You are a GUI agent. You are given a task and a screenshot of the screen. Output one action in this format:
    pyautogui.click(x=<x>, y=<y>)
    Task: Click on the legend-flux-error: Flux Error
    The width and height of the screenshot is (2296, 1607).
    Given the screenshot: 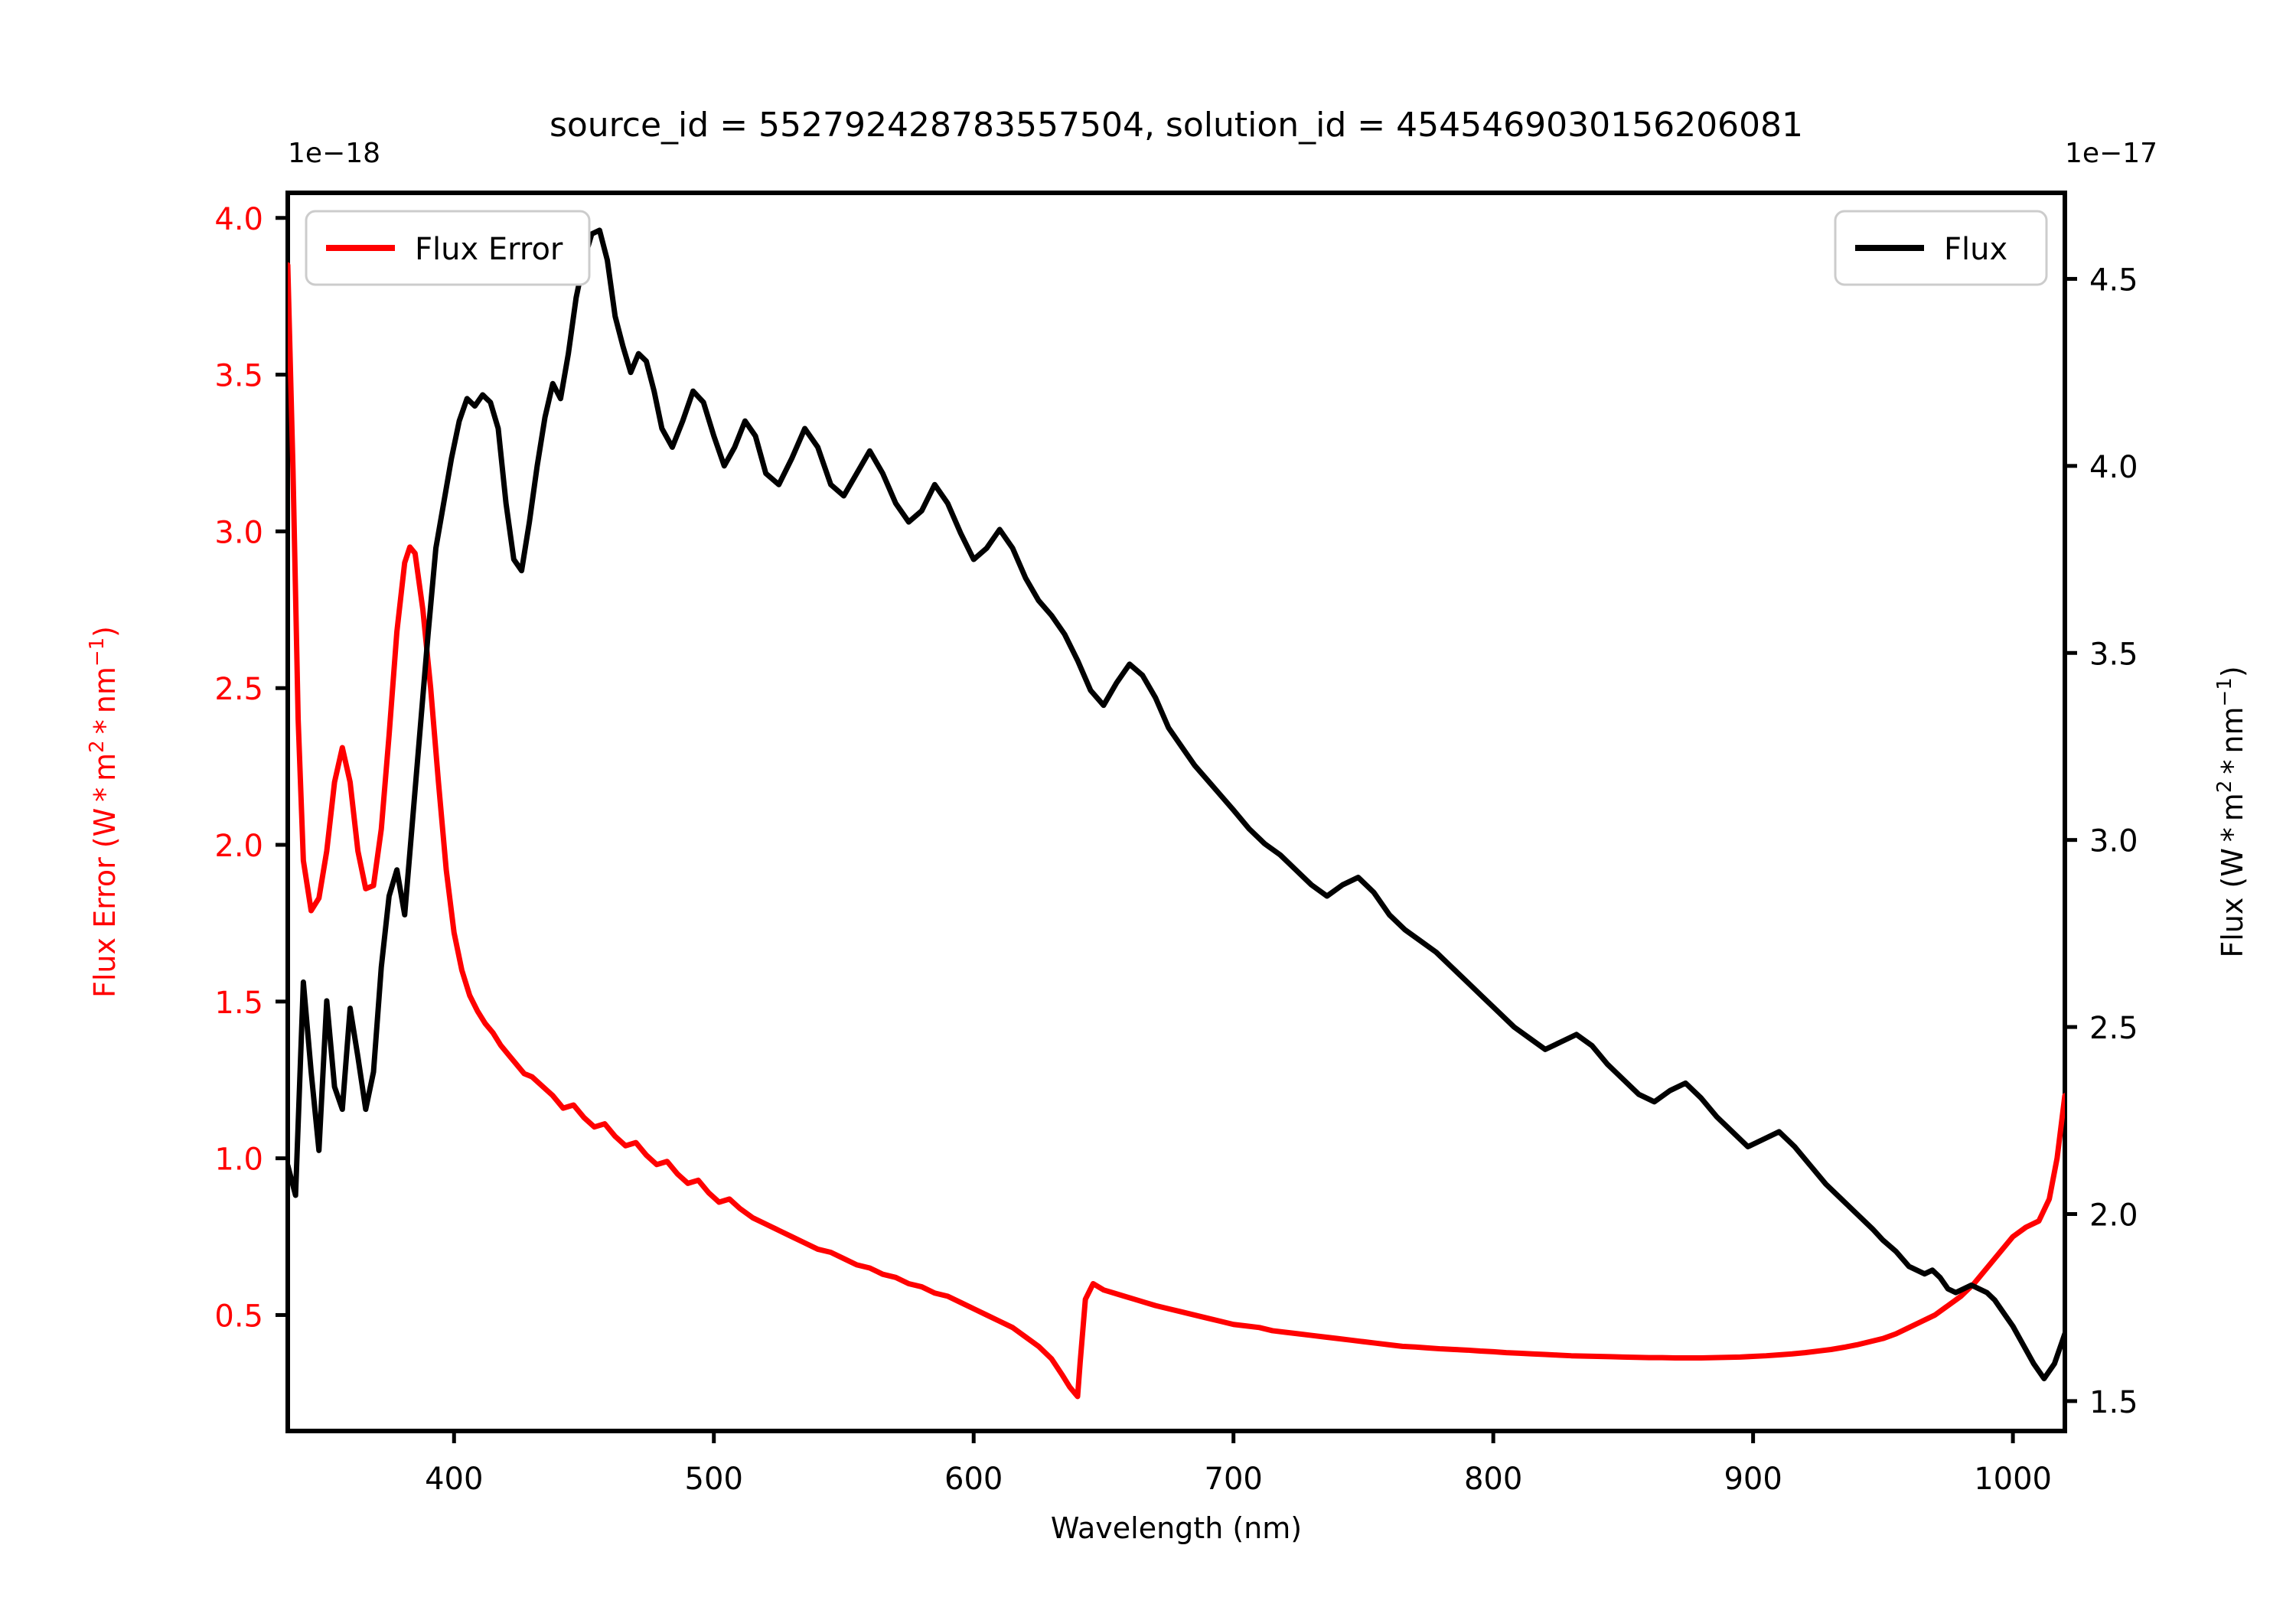 What is the action you would take?
    pyautogui.click(x=448, y=248)
    